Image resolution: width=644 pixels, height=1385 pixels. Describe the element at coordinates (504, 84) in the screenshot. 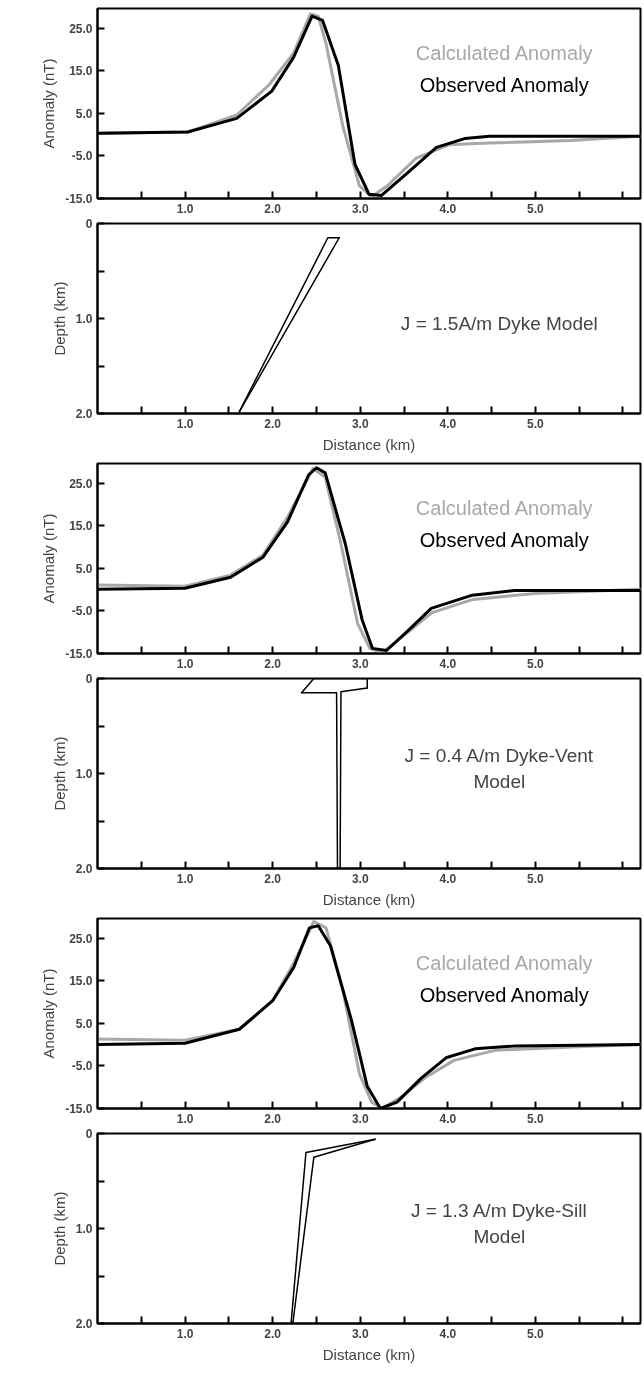

I see `text: Observed Anomaly` at that location.